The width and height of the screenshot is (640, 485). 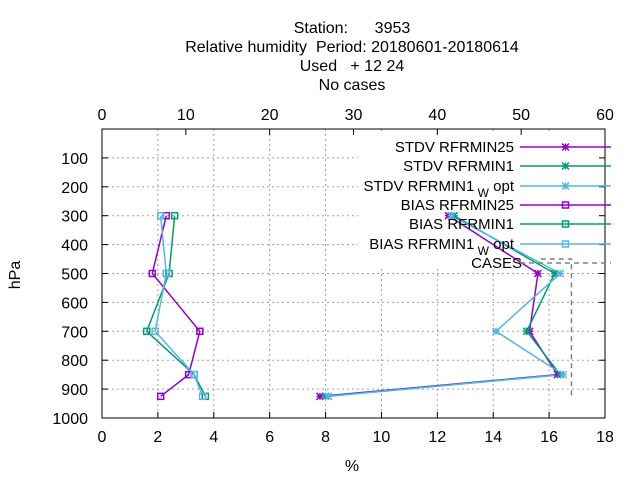 I want to click on x-bottom-tick-label: 6, so click(x=269, y=437).